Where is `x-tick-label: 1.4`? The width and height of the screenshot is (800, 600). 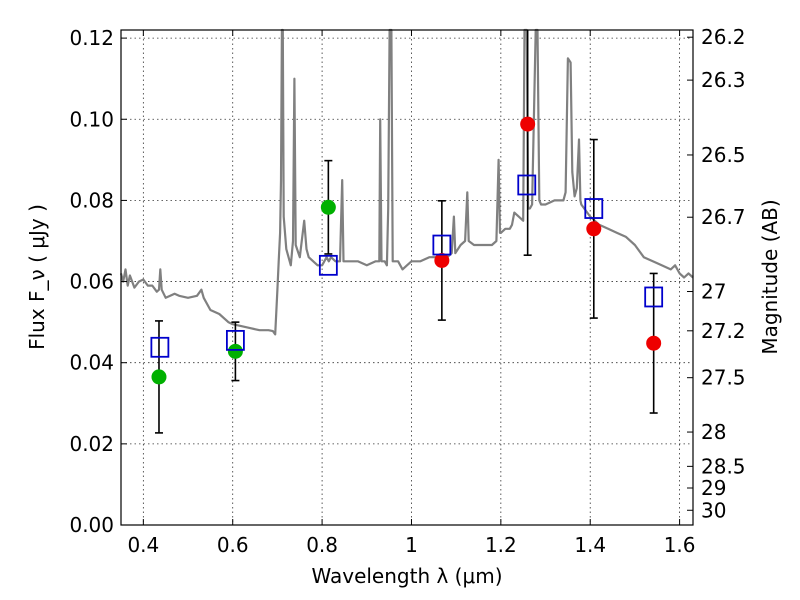
x-tick-label: 1.4 is located at coordinates (590, 545).